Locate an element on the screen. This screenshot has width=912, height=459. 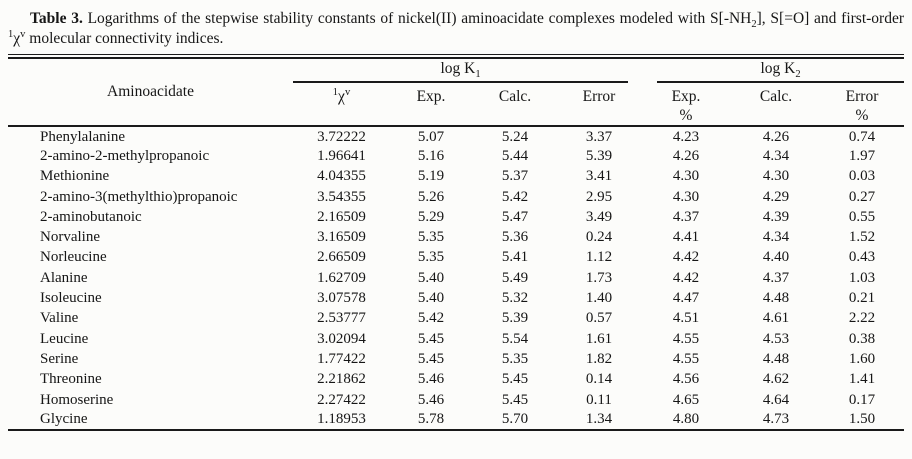
caption-chi-order-superscript: 1 is located at coordinates (11, 34).